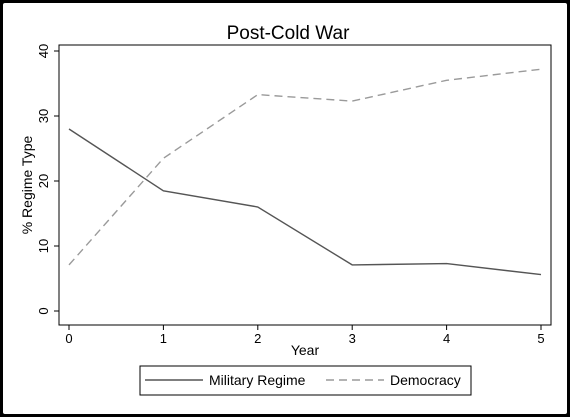 The width and height of the screenshot is (570, 417). Describe the element at coordinates (257, 380) in the screenshot. I see `legend-label-military: Military Regime` at that location.